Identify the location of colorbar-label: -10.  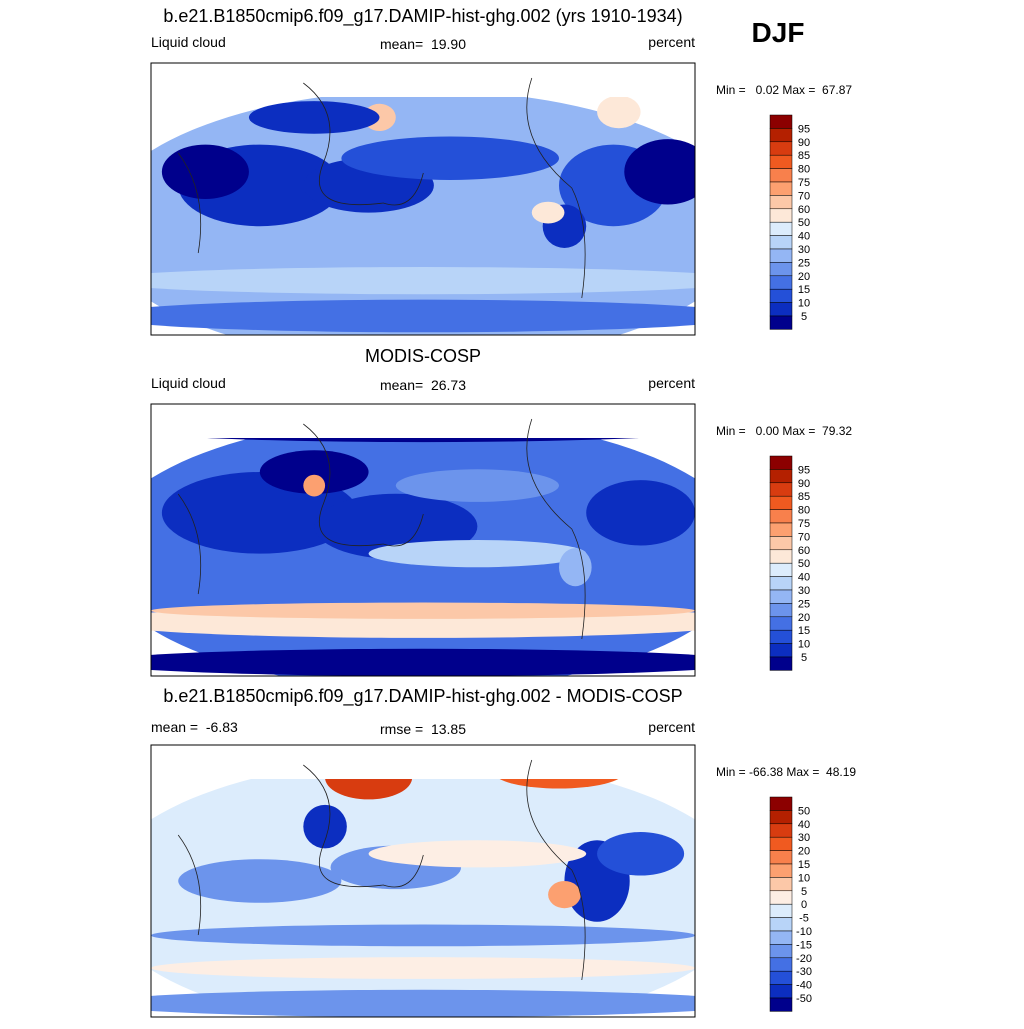
(804, 932).